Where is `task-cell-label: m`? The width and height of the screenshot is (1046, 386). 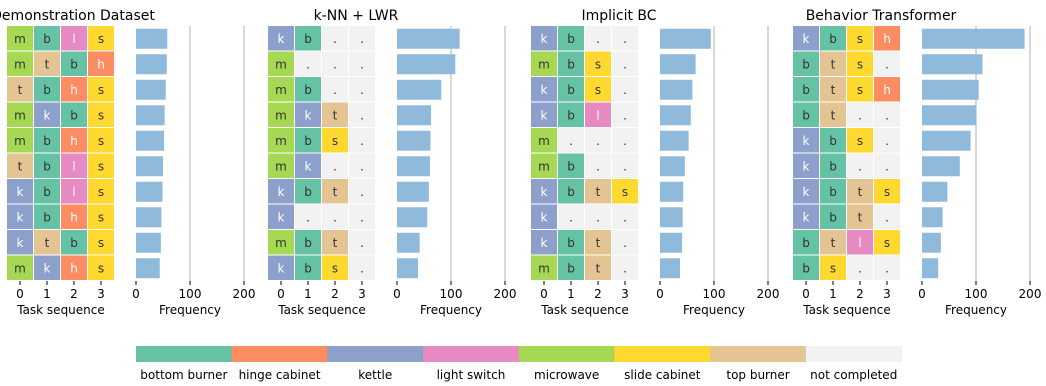 task-cell-label: m is located at coordinates (281, 115).